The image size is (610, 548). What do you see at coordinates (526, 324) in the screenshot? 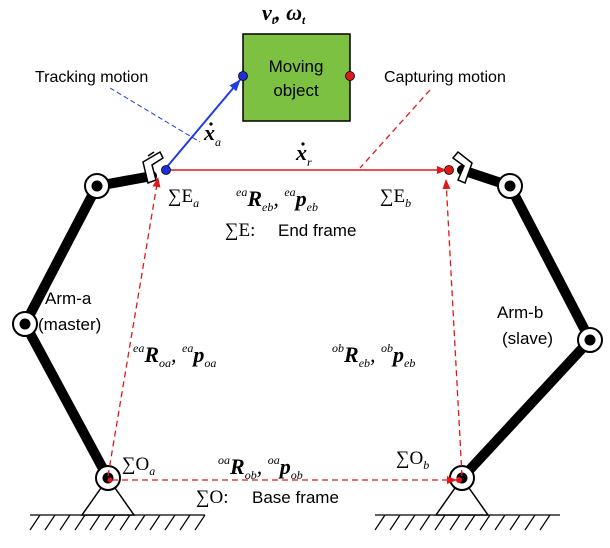
I see `arm-b-links` at bounding box center [526, 324].